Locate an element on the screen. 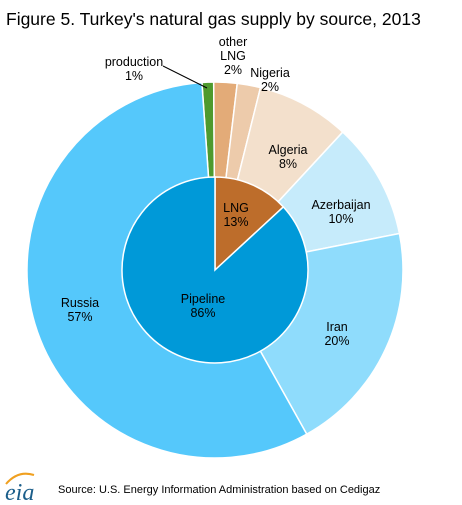 The width and height of the screenshot is (462, 505). eia-logo: eia is located at coordinates (19, 488).